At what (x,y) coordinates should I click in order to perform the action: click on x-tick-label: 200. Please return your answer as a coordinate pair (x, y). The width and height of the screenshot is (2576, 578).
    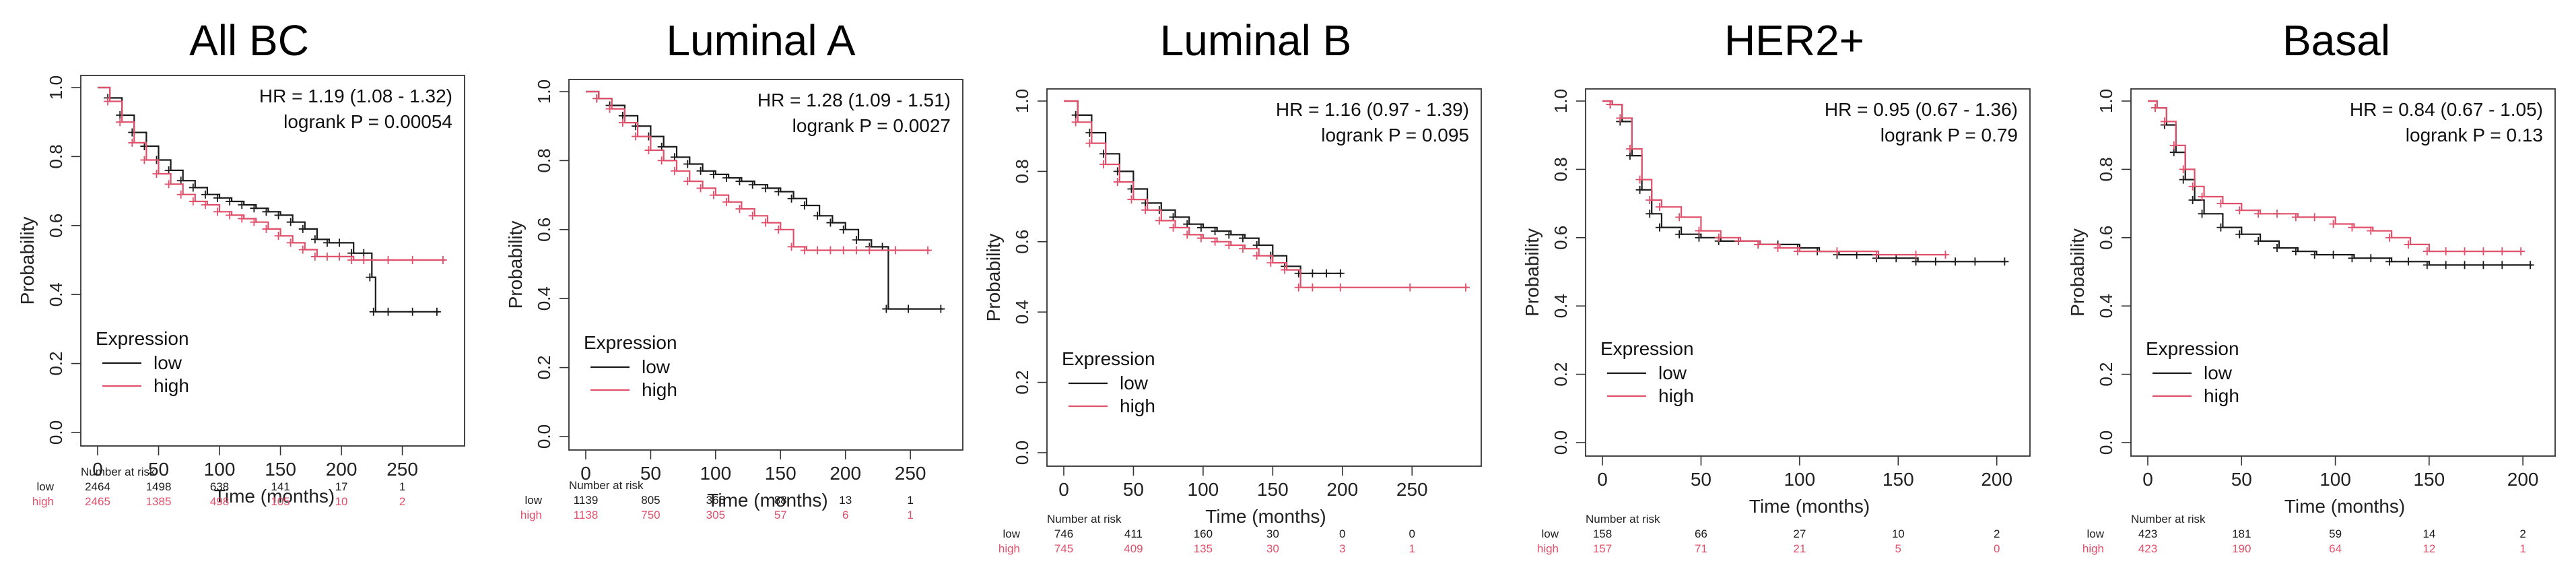
    Looking at the image, I should click on (845, 473).